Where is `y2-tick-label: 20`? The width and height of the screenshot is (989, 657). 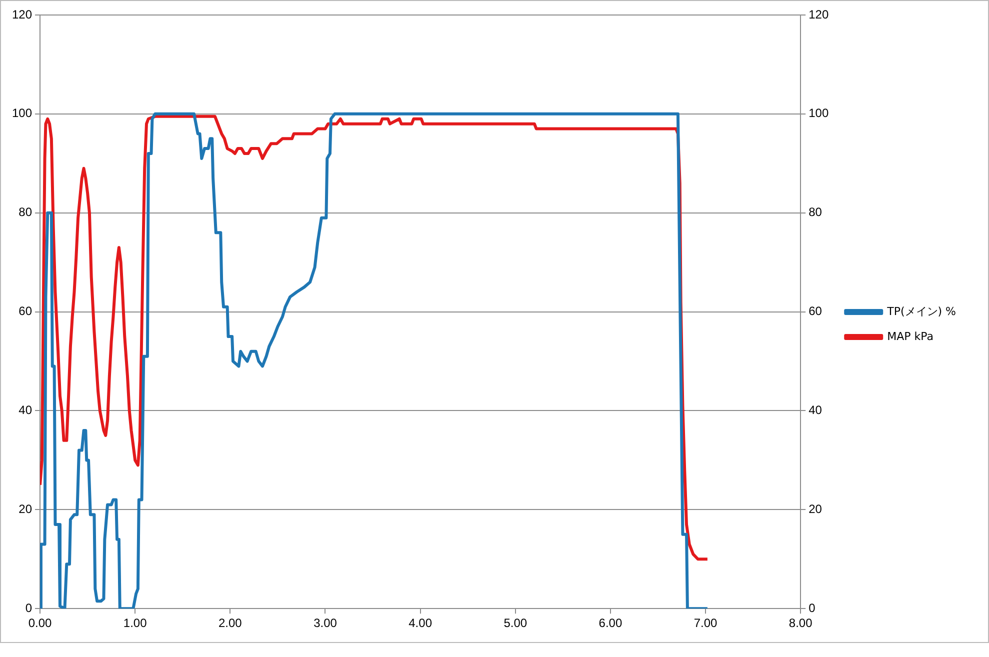 y2-tick-label: 20 is located at coordinates (815, 509).